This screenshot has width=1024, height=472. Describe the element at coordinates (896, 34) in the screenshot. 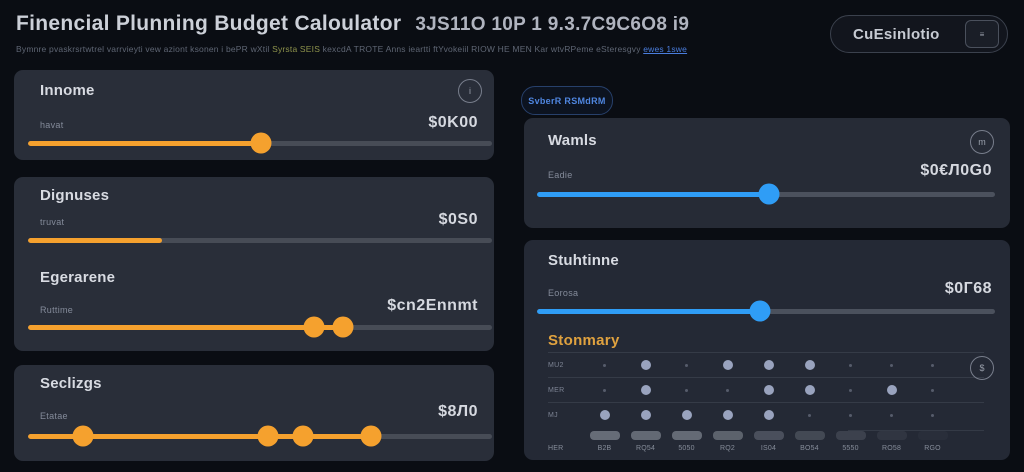

I see `calculation-button-label: CuEsinlotio` at that location.